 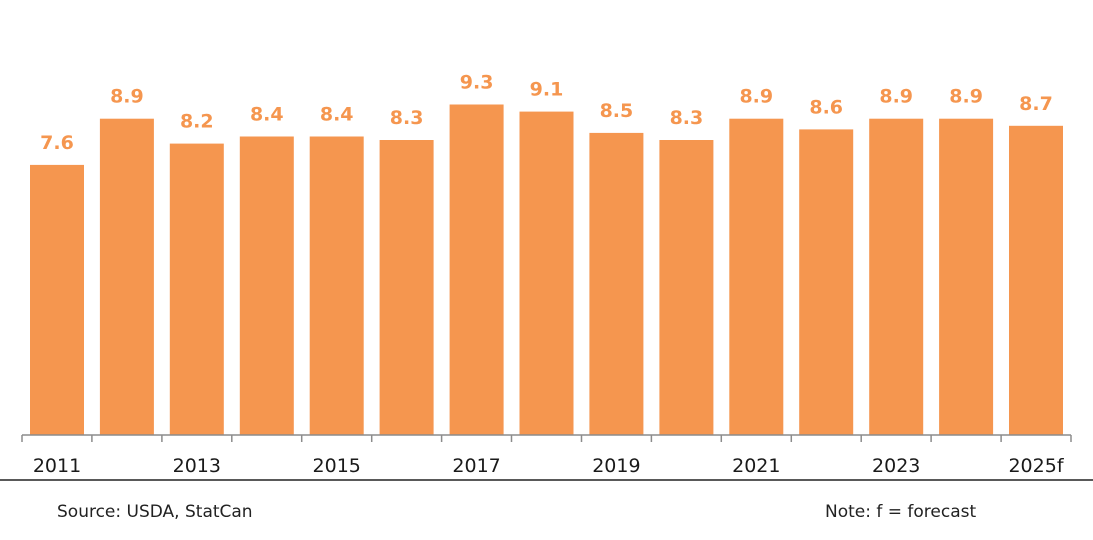 What do you see at coordinates (896, 276) in the screenshot?
I see `bar-2023` at bounding box center [896, 276].